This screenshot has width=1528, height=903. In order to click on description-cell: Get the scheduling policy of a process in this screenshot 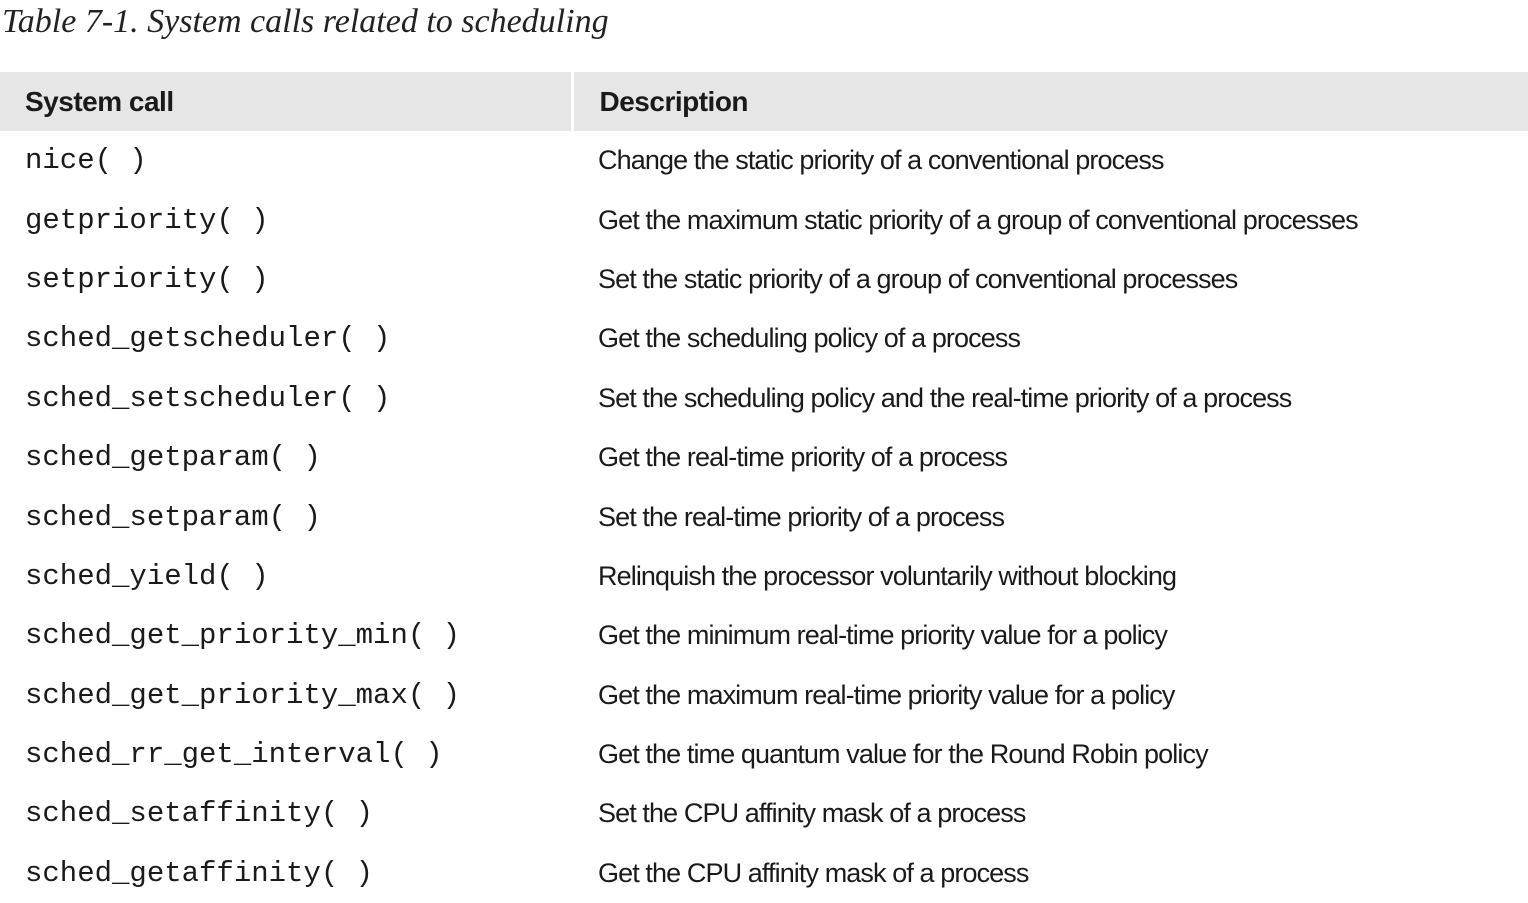, I will do `click(809, 338)`.